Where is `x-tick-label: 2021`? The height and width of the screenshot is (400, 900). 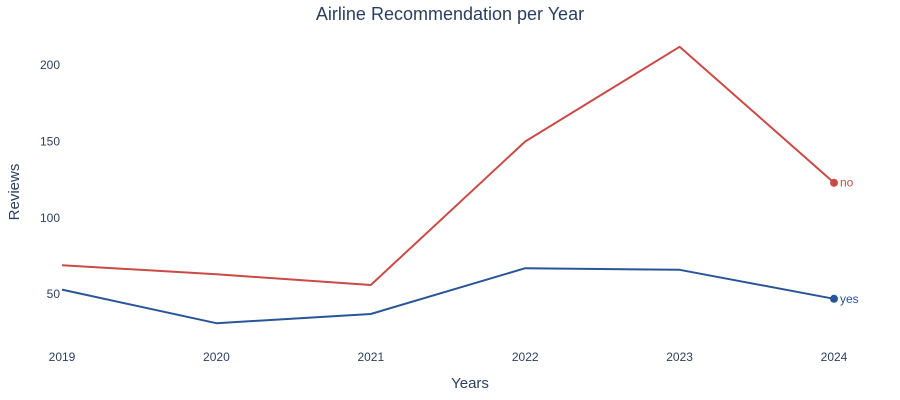
x-tick-label: 2021 is located at coordinates (370, 357).